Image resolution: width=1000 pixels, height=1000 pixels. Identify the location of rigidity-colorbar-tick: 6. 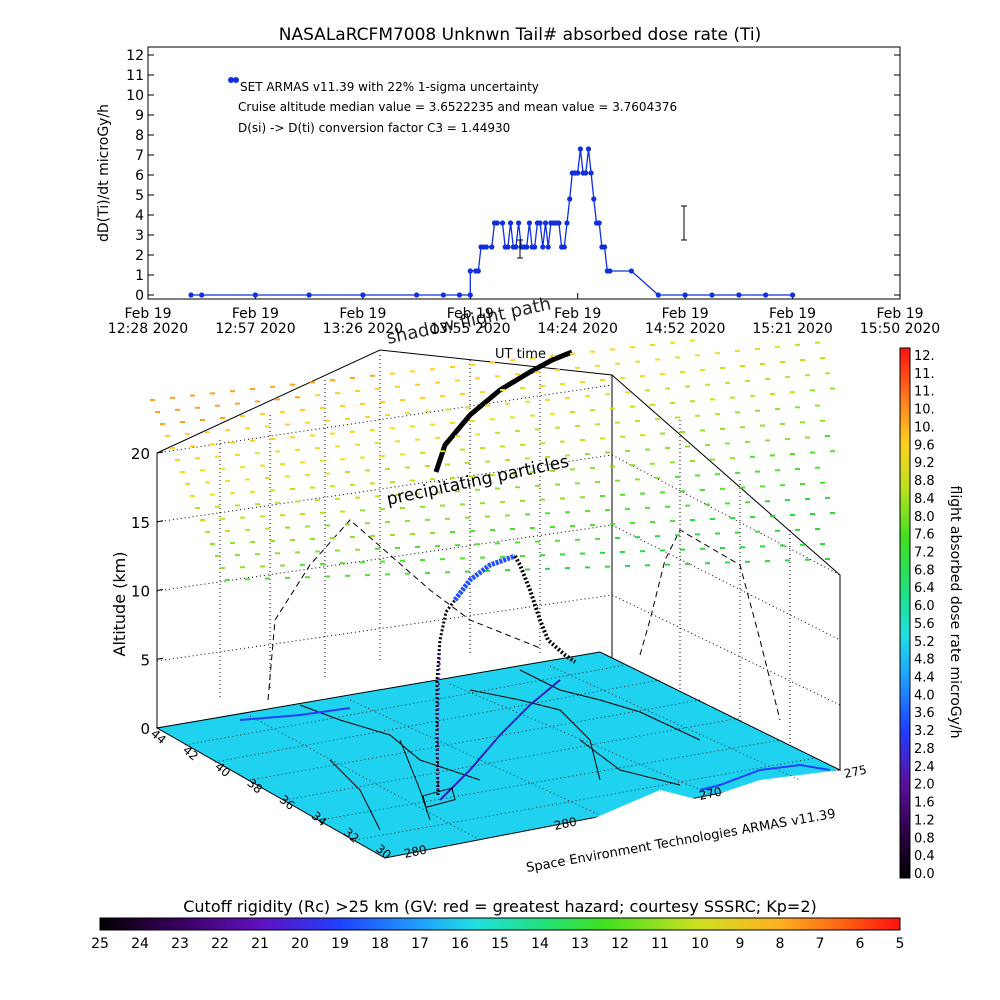
(860, 944).